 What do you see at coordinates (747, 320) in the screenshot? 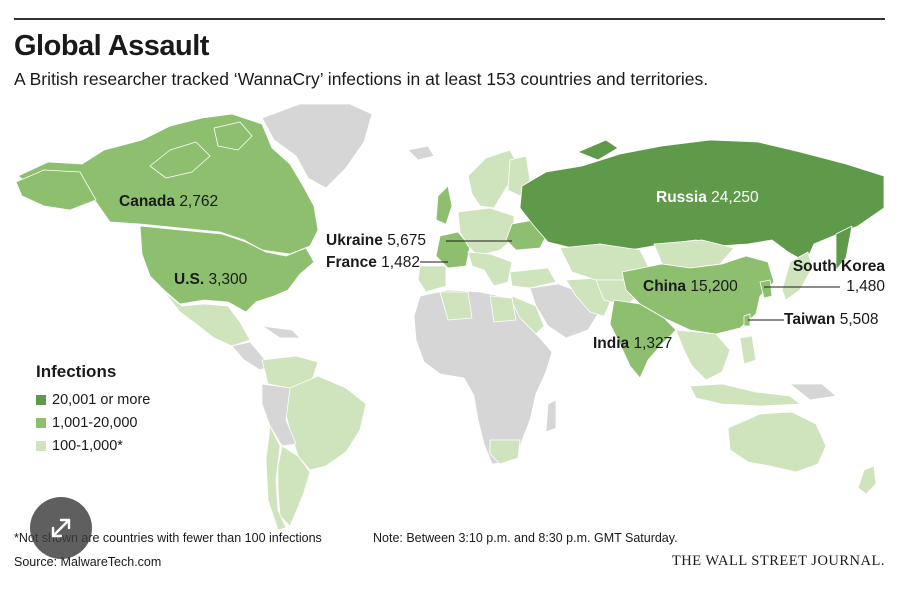
I see `taiwan-shape` at bounding box center [747, 320].